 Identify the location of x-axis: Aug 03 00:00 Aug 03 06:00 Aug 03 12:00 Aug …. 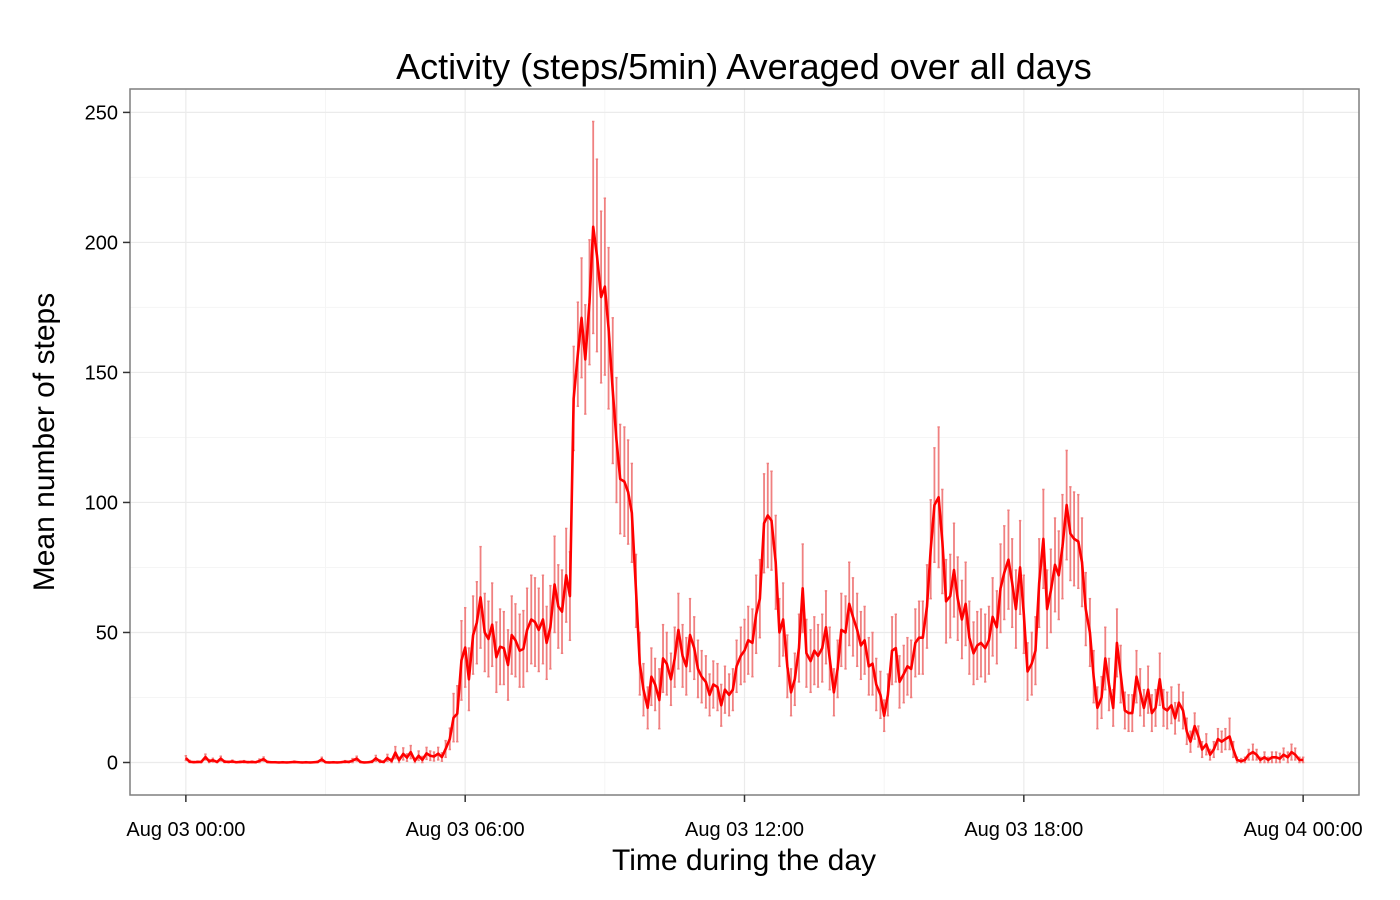
(744, 818).